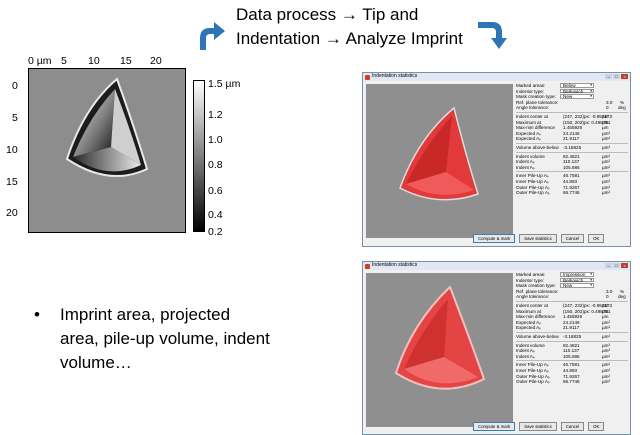 This screenshot has width=640, height=435. What do you see at coordinates (530, 280) in the screenshot?
I see `indentor-type-label: Indentor type:` at bounding box center [530, 280].